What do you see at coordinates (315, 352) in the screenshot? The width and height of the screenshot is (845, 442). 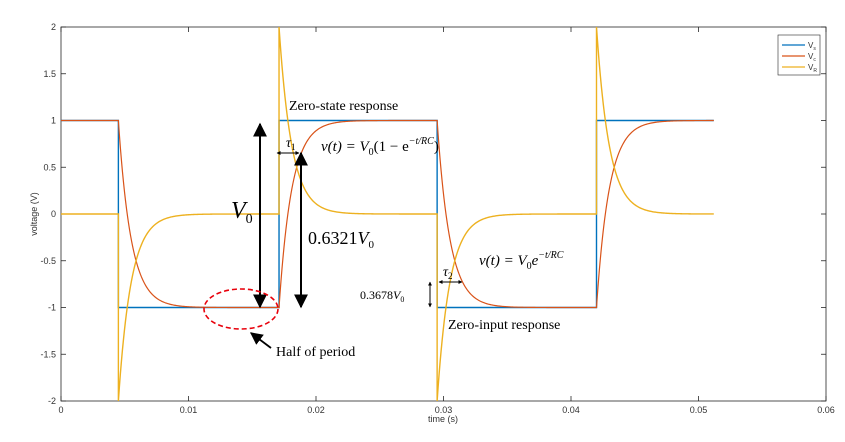 I see `half-period-label: Half of period` at bounding box center [315, 352].